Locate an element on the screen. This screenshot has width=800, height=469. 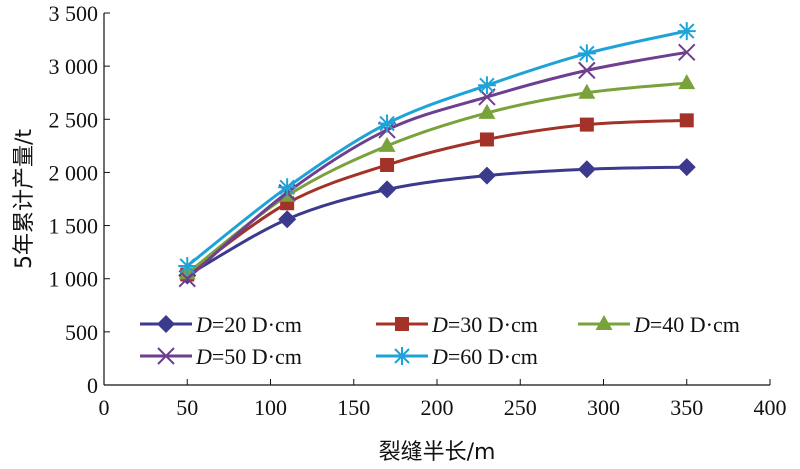
legend-value: =50 D·cm is located at coordinates (257, 356).